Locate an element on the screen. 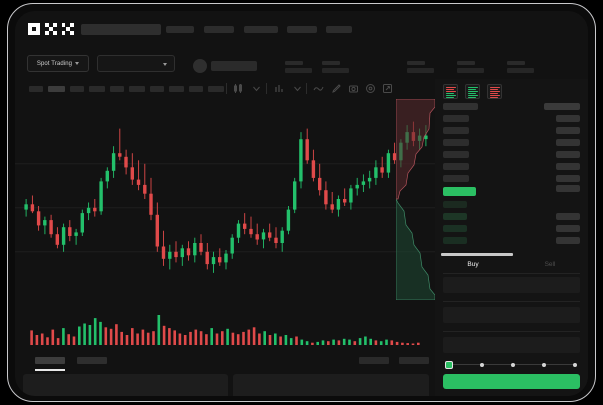 The width and height of the screenshot is (603, 405). okx-logo is located at coordinates (51, 29).